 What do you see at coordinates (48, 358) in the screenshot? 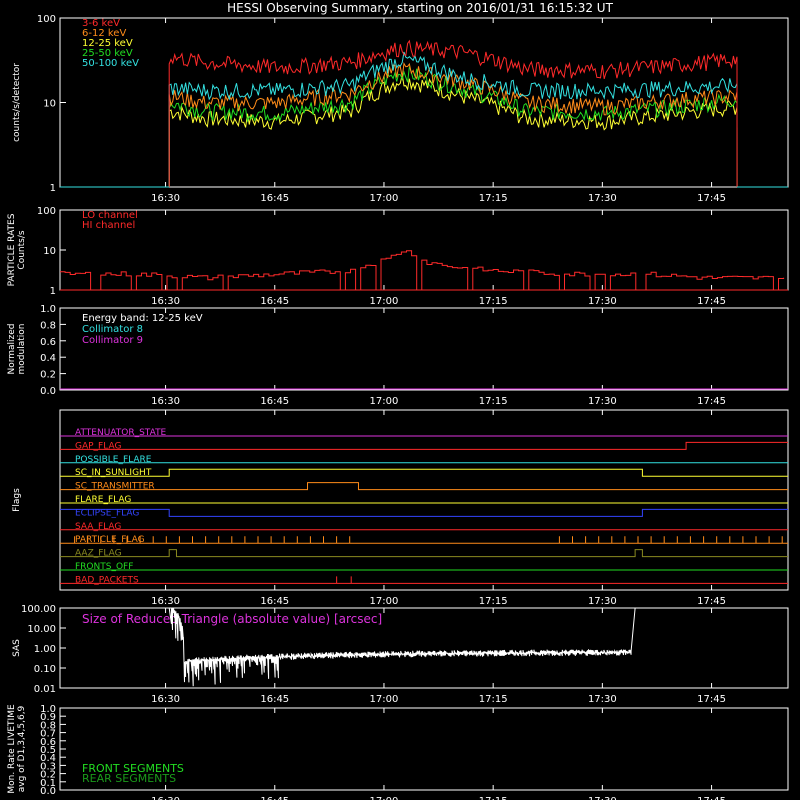
I see `y-tick-label: 0.4` at bounding box center [48, 358].